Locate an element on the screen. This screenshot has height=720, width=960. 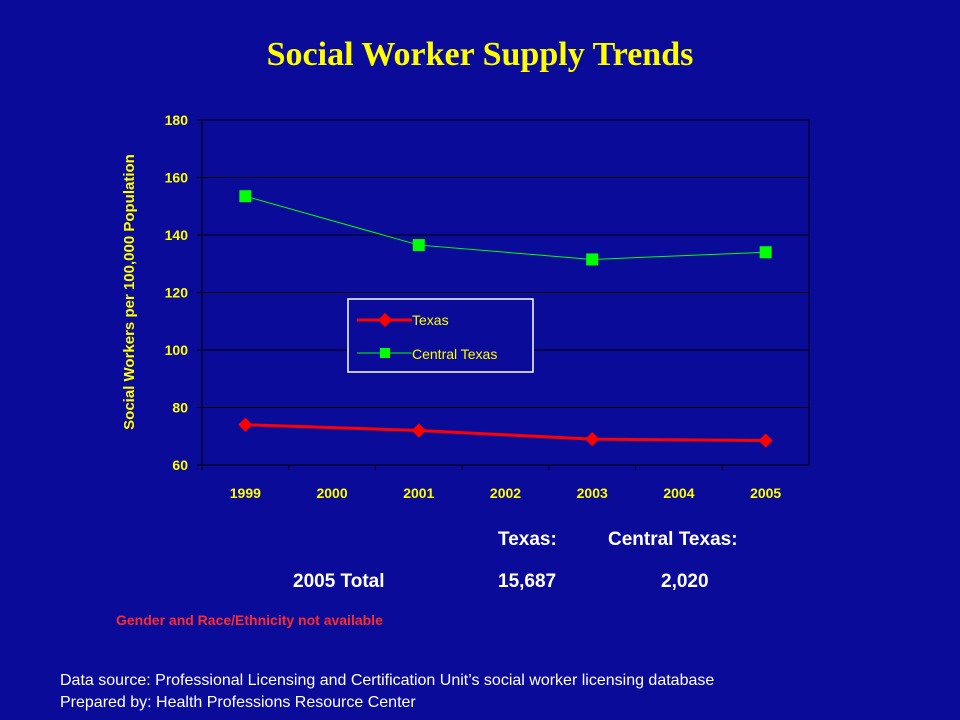
y-tick-label-80: 80 is located at coordinates (180, 408).